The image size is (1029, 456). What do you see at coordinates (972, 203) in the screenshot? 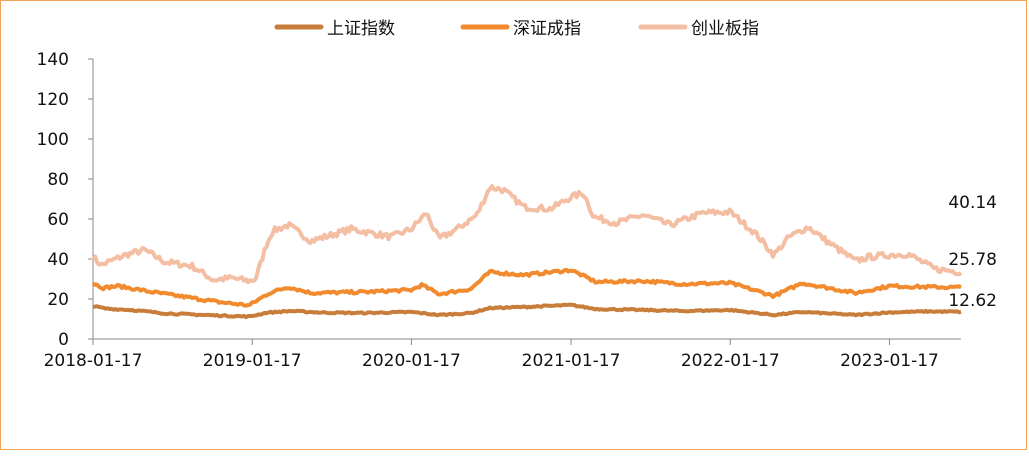
I see `end-label: 40.14` at bounding box center [972, 203].